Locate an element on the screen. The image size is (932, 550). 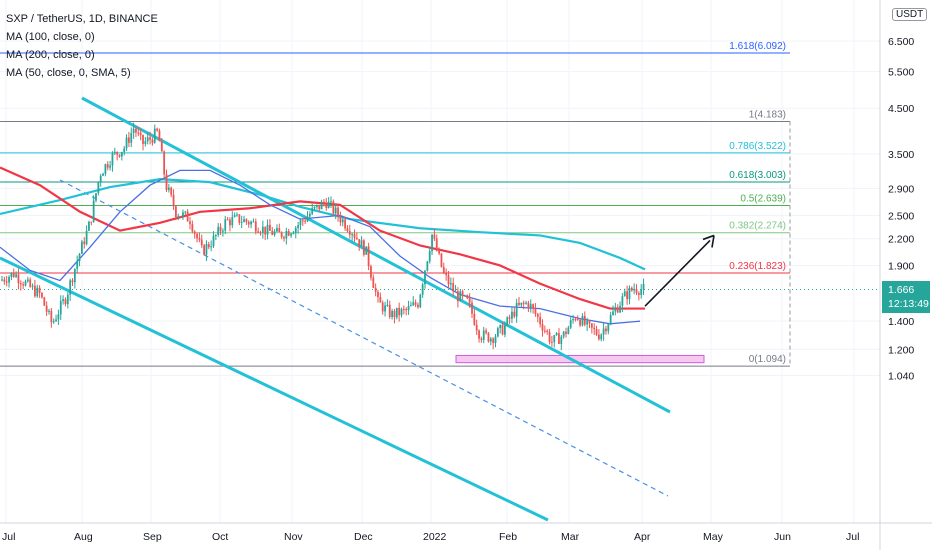
legend-ma50: MA (50, close, 0, SMA, 5) is located at coordinates (68, 73).